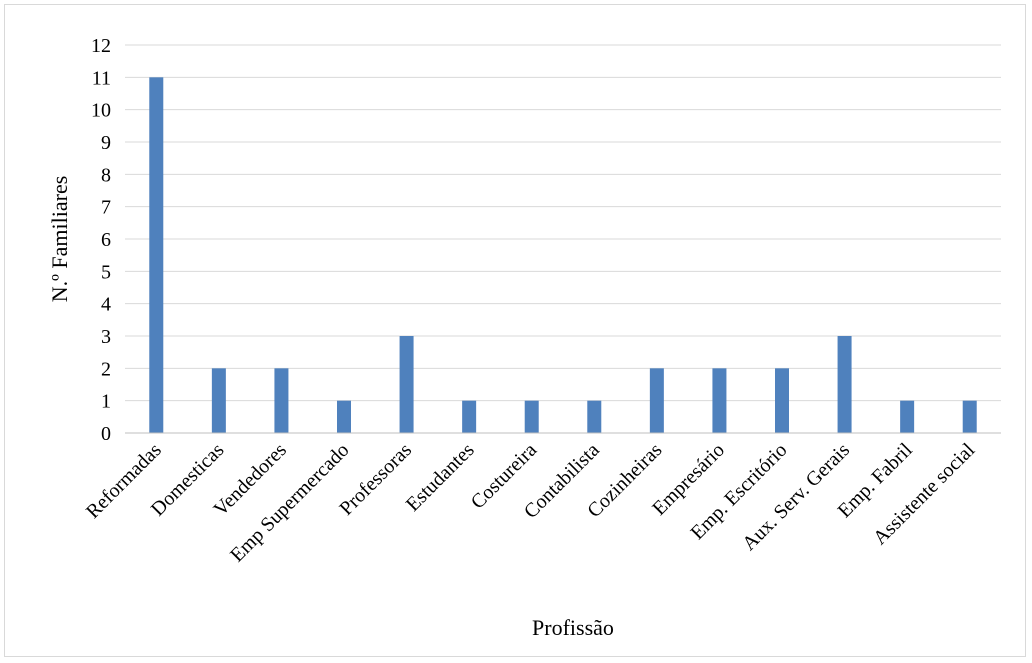  I want to click on x-tick-label: Estudantes, so click(440, 477).